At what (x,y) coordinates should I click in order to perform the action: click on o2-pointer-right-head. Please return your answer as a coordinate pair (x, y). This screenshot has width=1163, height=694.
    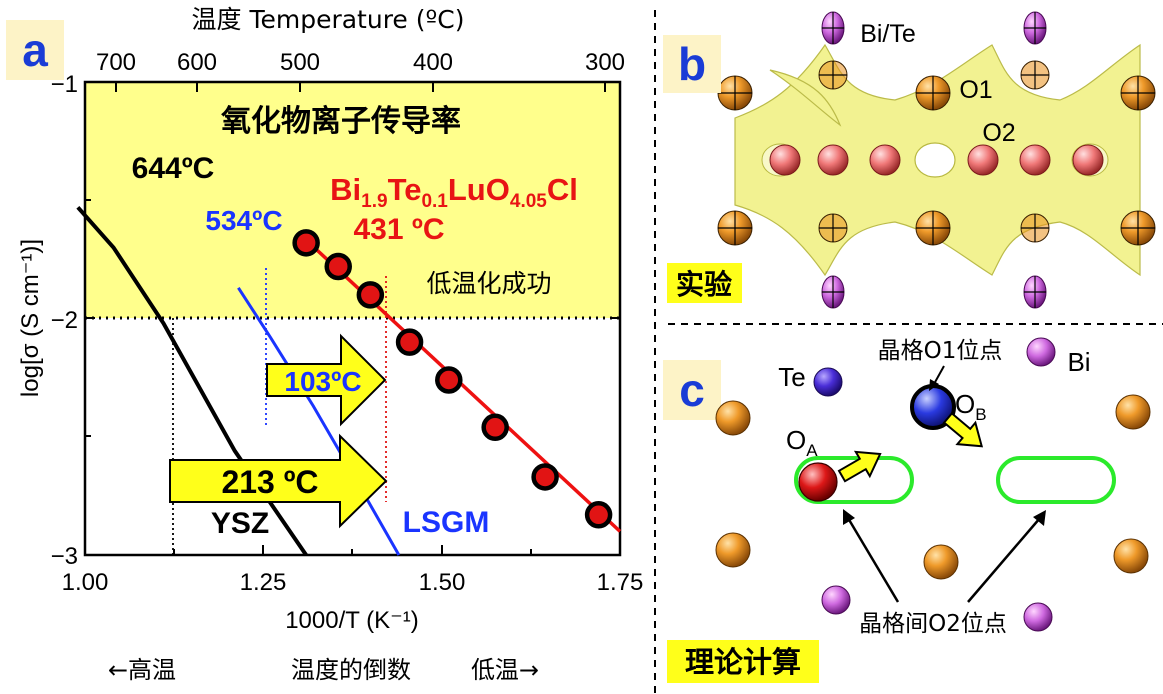
    Looking at the image, I should click on (1039, 518).